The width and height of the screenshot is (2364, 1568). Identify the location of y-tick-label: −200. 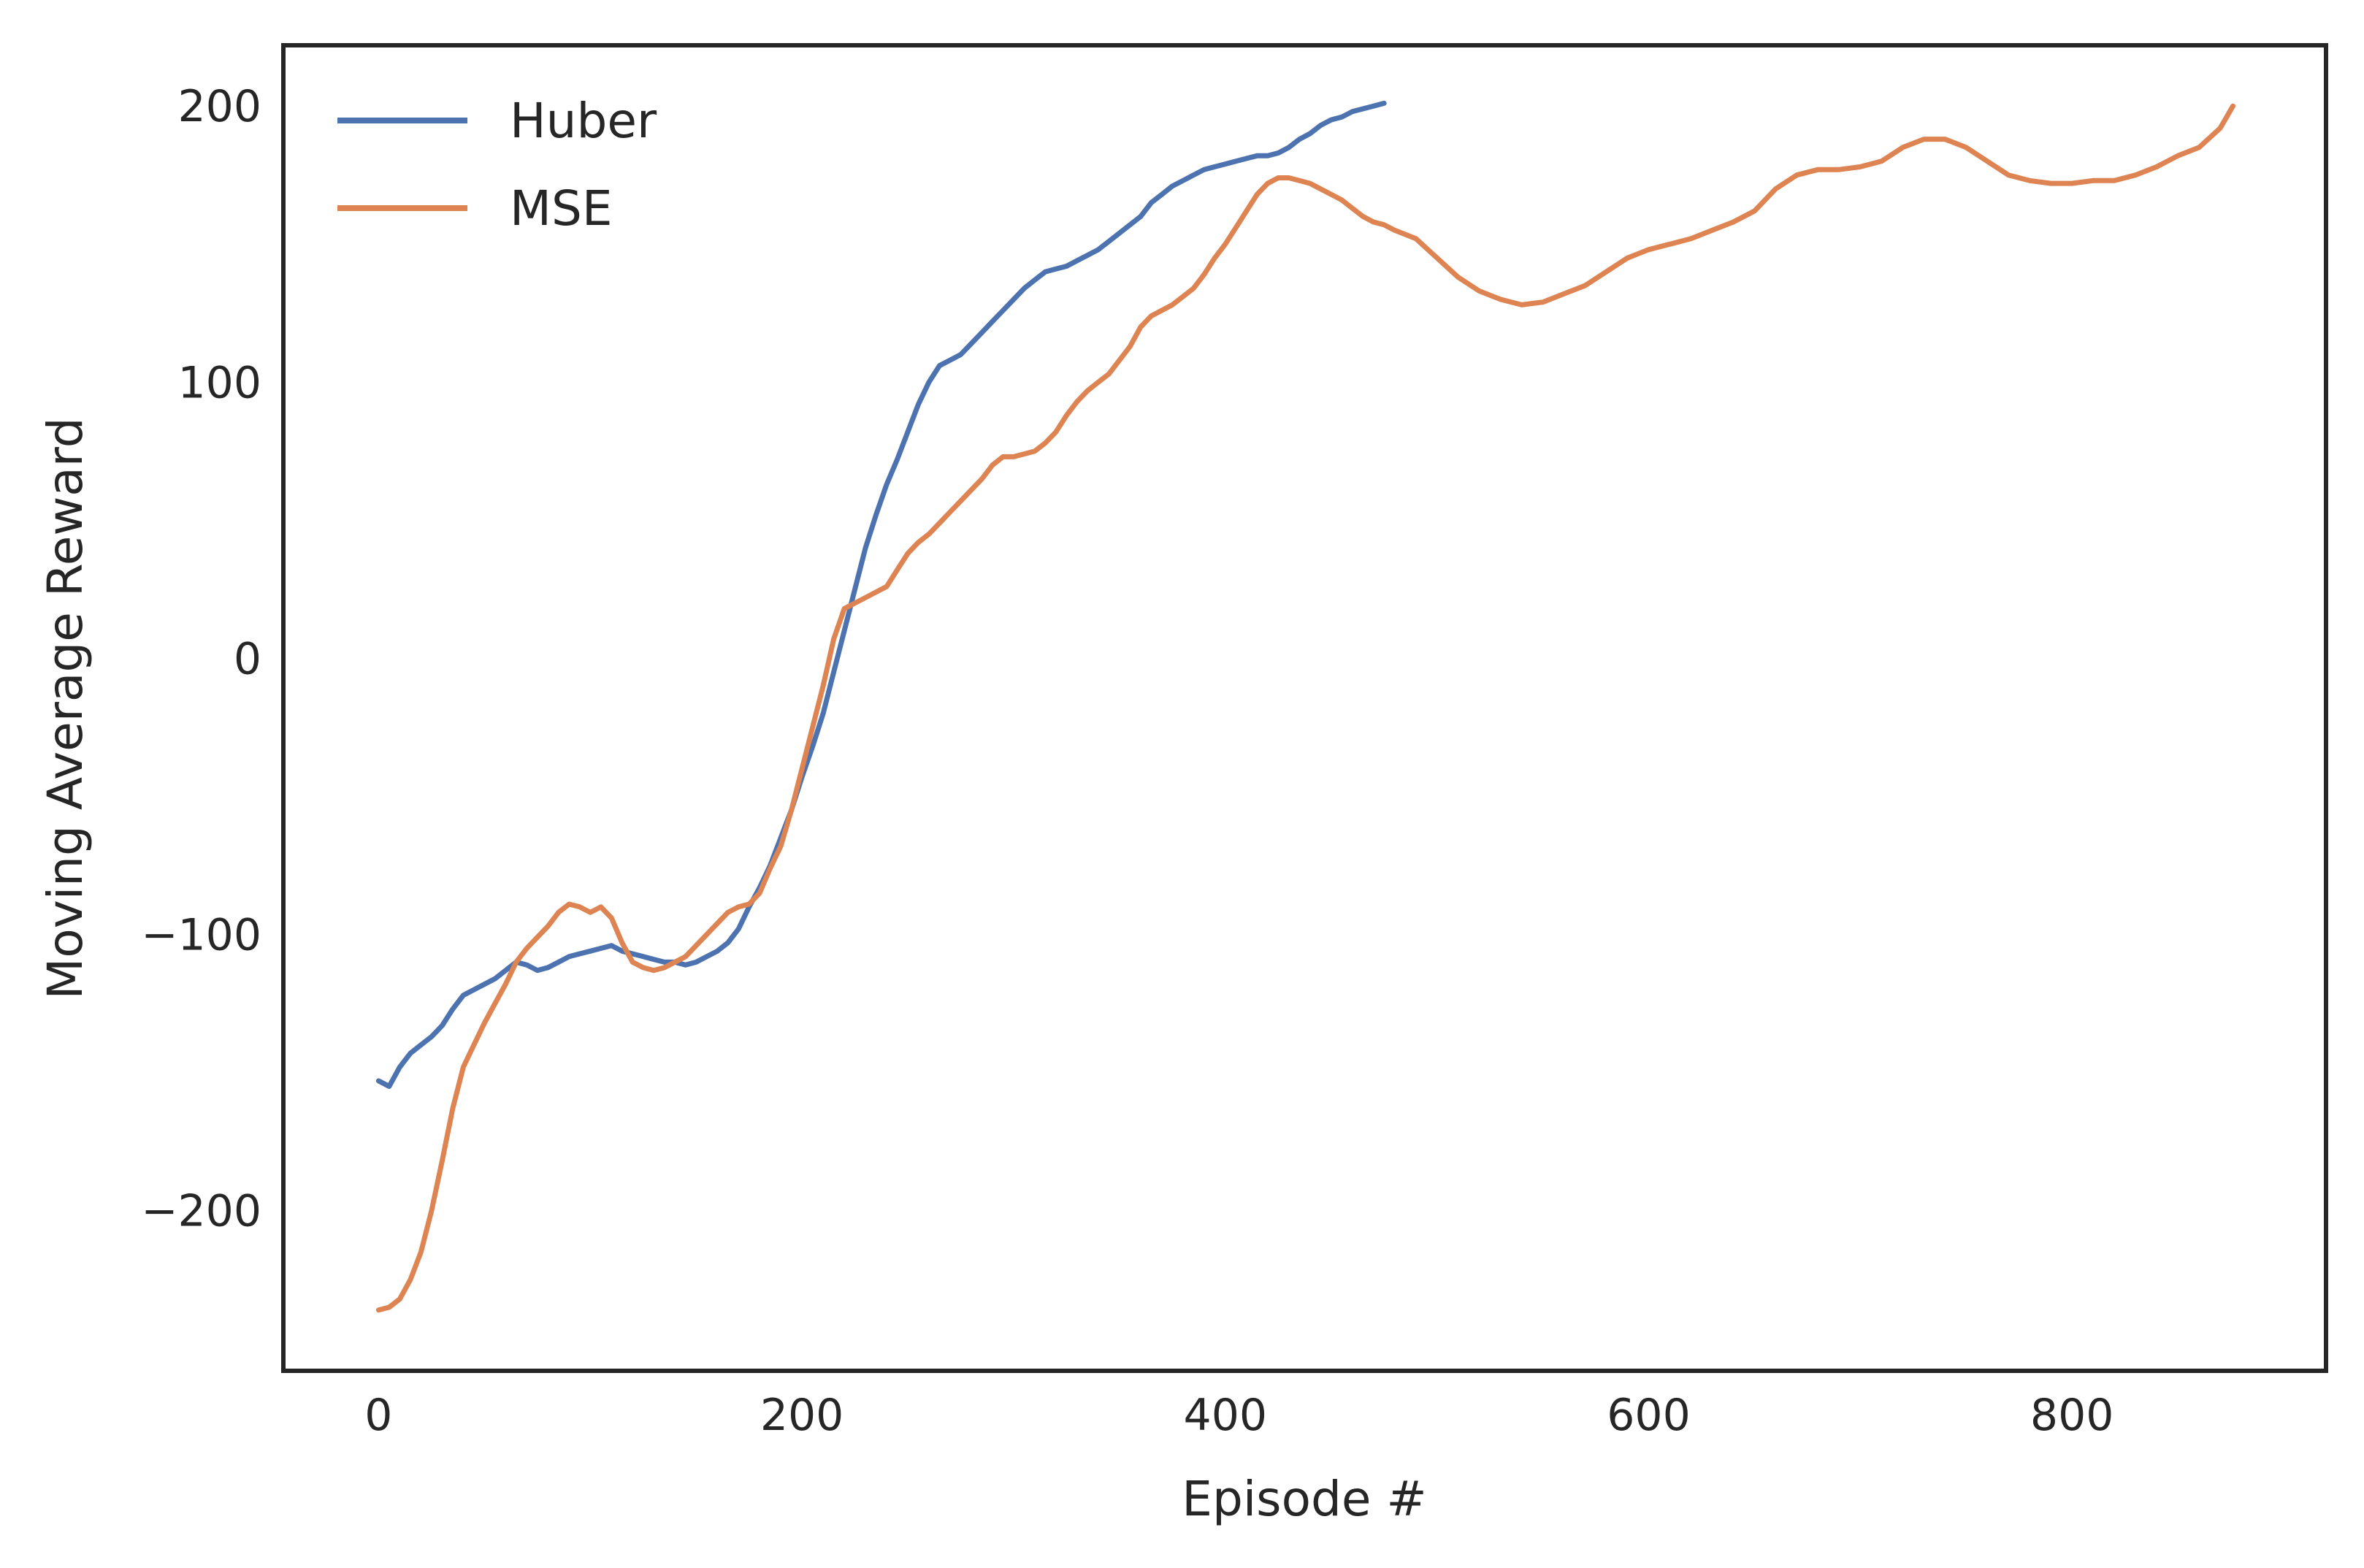
(201, 1211).